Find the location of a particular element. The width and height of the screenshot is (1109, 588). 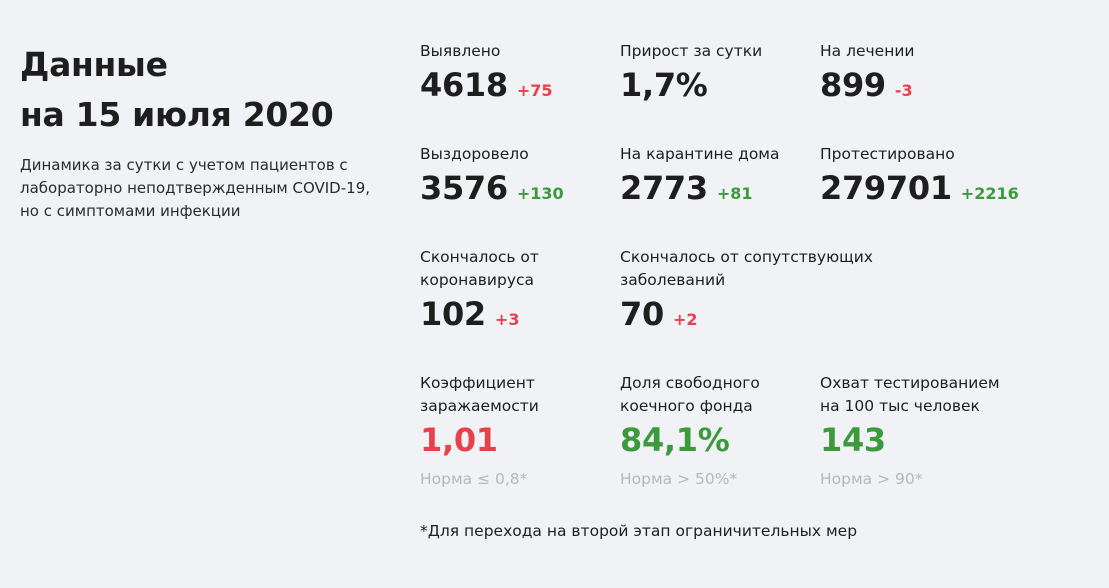

stat-label: Выздоровело is located at coordinates (474, 154).